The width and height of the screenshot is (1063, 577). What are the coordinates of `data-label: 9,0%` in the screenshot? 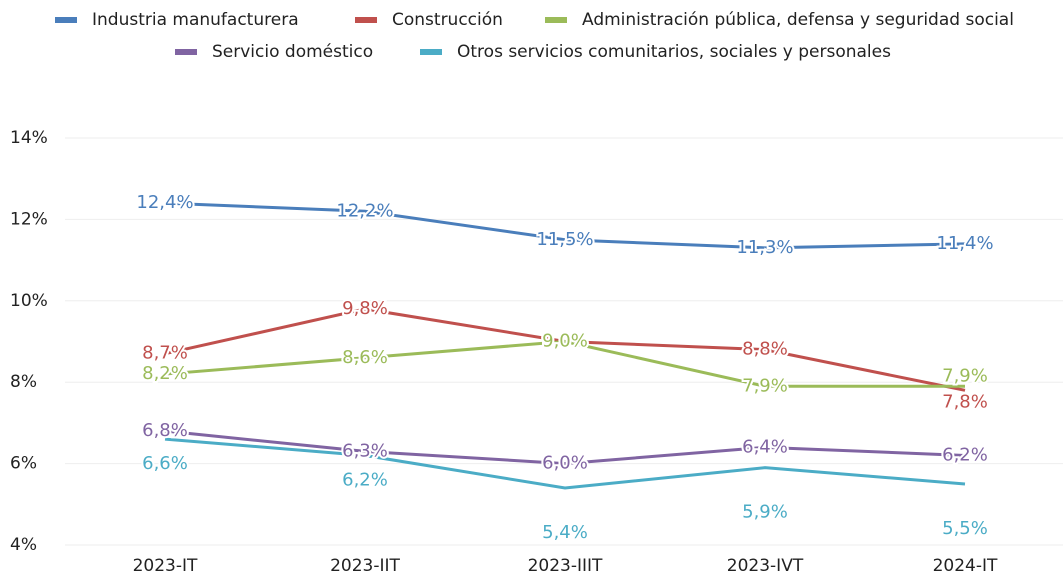 It's located at (565, 341).